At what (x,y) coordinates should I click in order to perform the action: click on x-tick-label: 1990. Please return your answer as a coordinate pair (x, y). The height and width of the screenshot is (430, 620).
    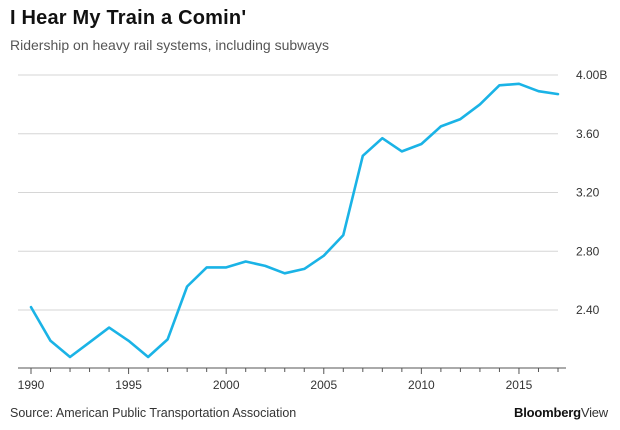
    Looking at the image, I should click on (31, 385).